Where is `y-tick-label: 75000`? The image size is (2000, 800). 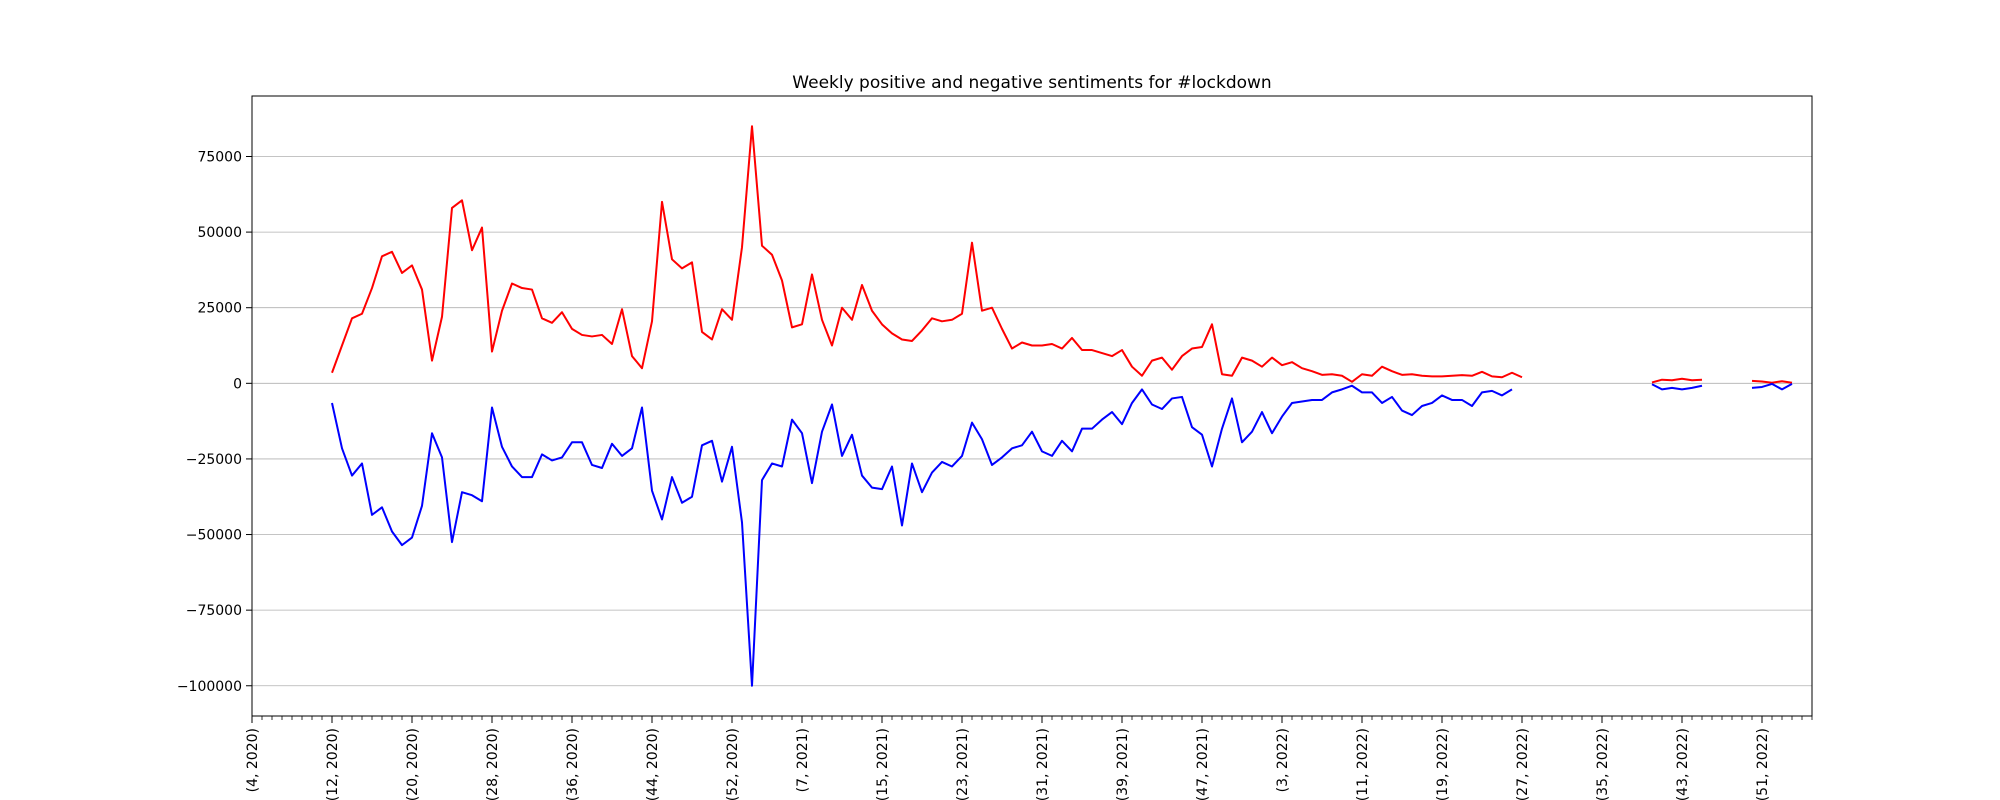
y-tick-label: 75000 is located at coordinates (219, 157).